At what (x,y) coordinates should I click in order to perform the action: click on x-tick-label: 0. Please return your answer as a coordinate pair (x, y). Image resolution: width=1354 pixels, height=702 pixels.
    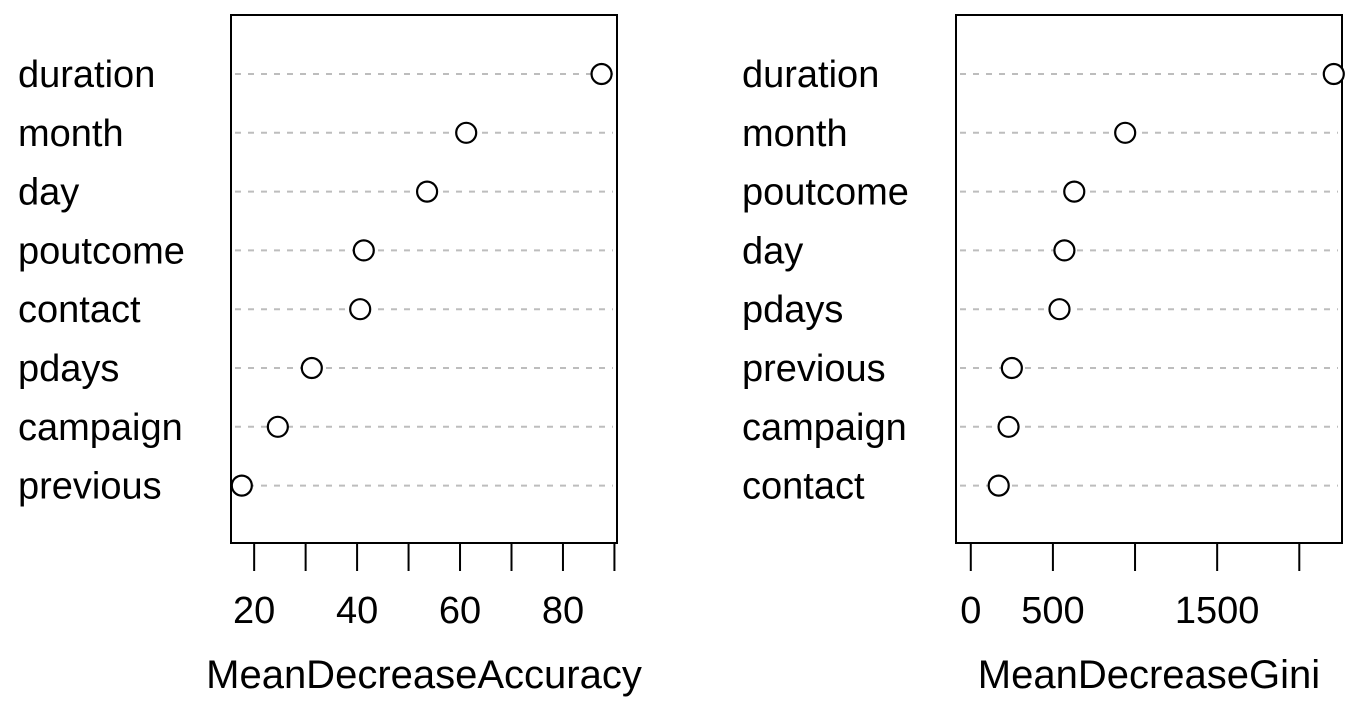
    Looking at the image, I should click on (970, 611).